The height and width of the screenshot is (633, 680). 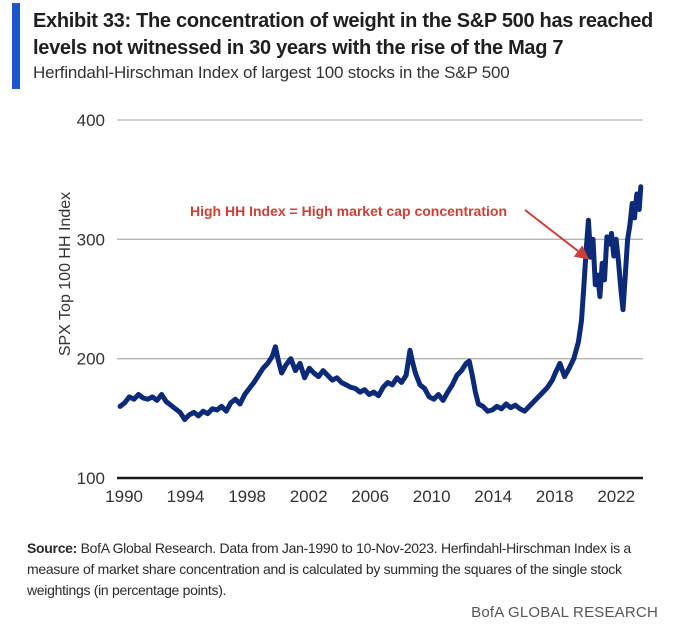 What do you see at coordinates (247, 496) in the screenshot?
I see `x-tick-label: 1998` at bounding box center [247, 496].